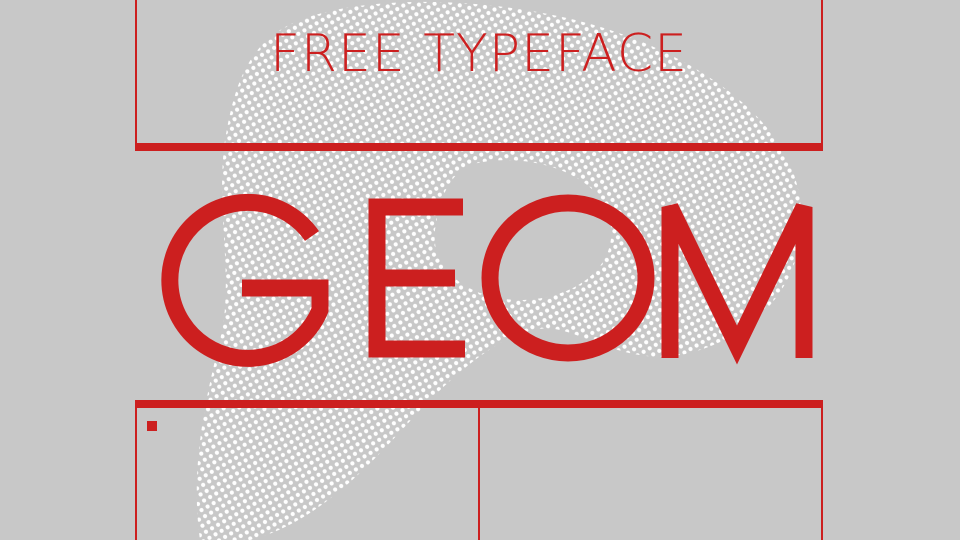  Describe the element at coordinates (822, 72) in the screenshot. I see `top-box-right-border` at that location.